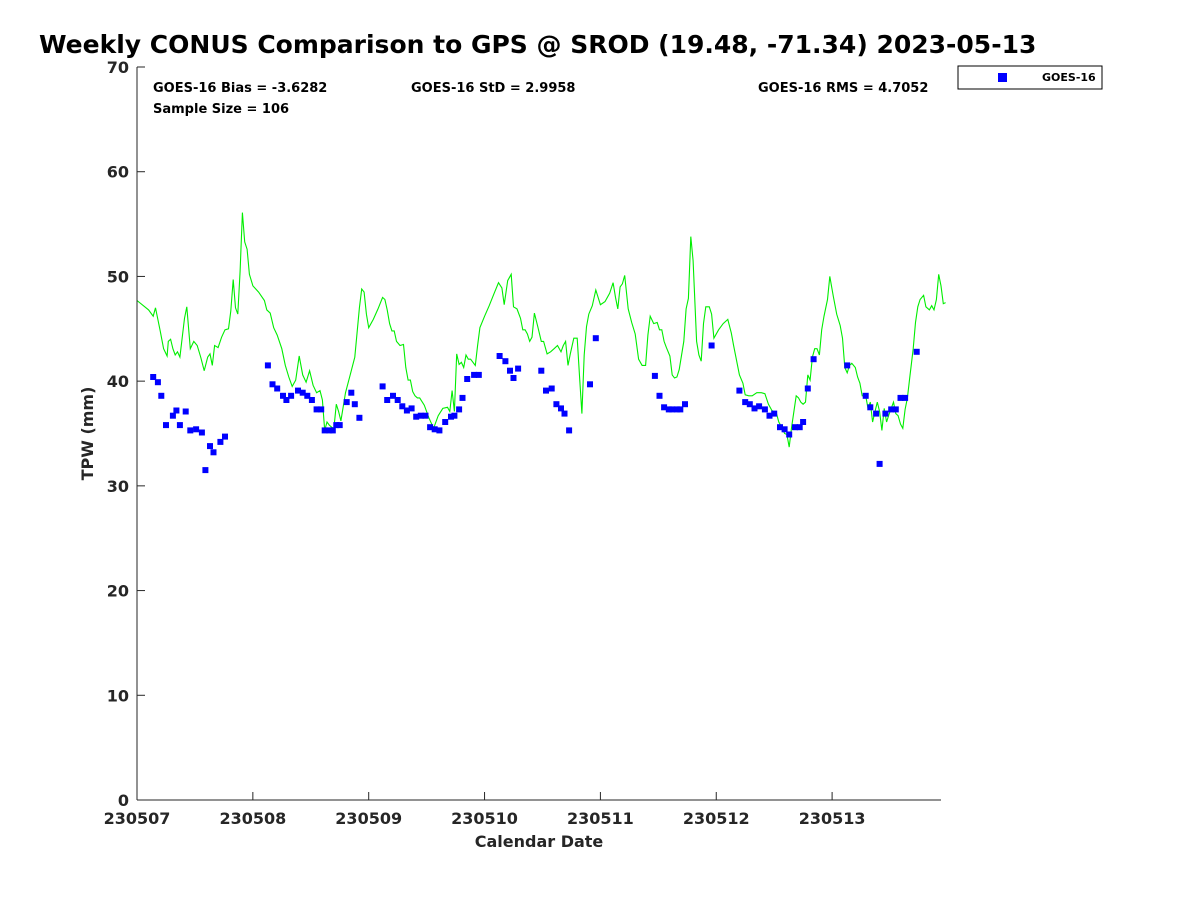  Describe the element at coordinates (832, 818) in the screenshot. I see `x-tick-label: 230513` at that location.